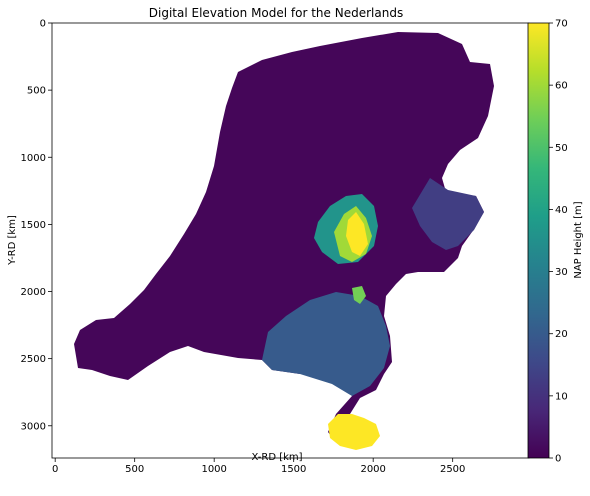  Describe the element at coordinates (558, 459) in the screenshot. I see `colorbar-tick-label: 0` at that location.